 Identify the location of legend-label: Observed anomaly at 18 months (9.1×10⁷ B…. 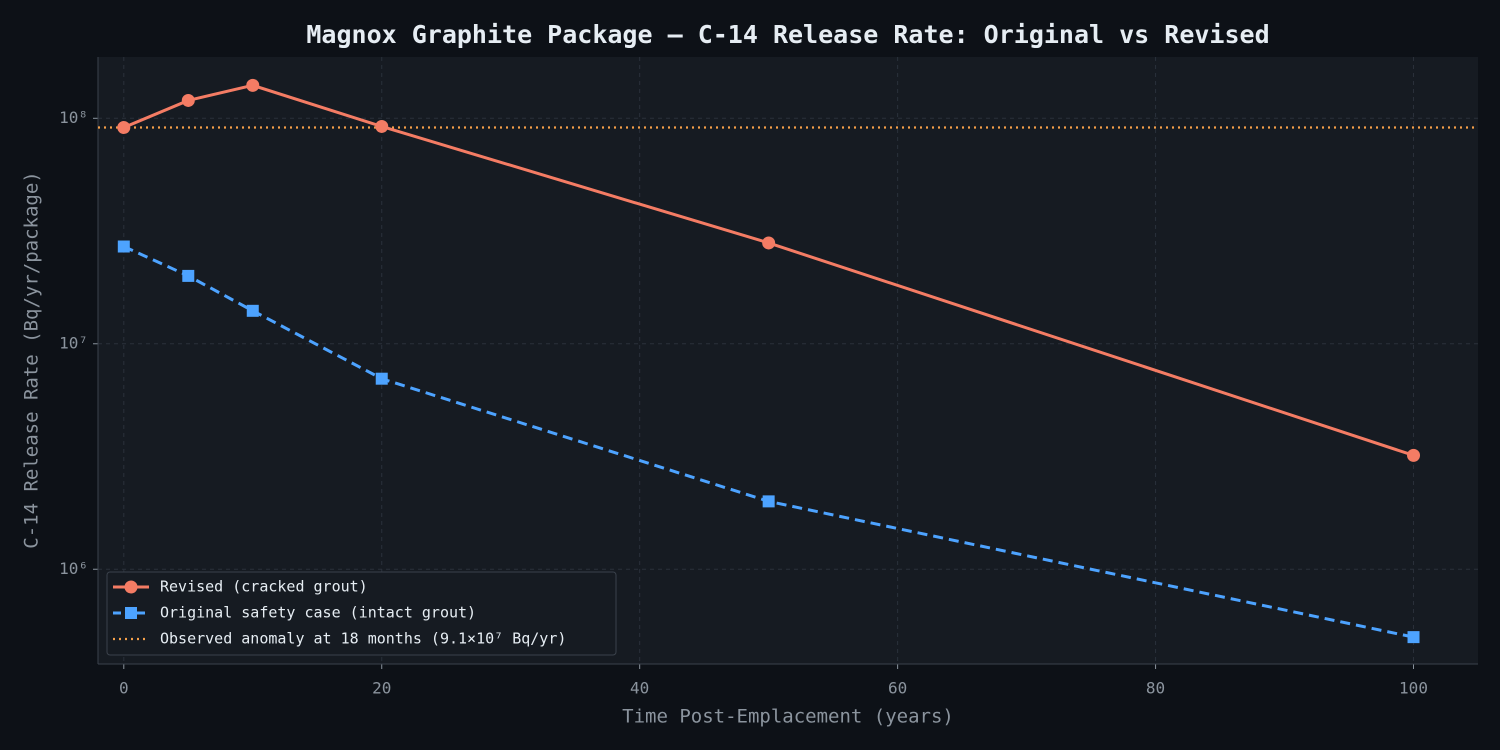
(363, 639).